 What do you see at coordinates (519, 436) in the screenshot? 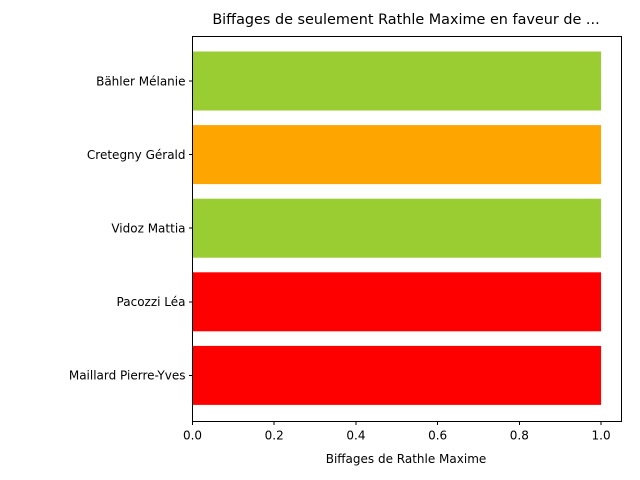
I see `x-tick-label: 0.8` at bounding box center [519, 436].